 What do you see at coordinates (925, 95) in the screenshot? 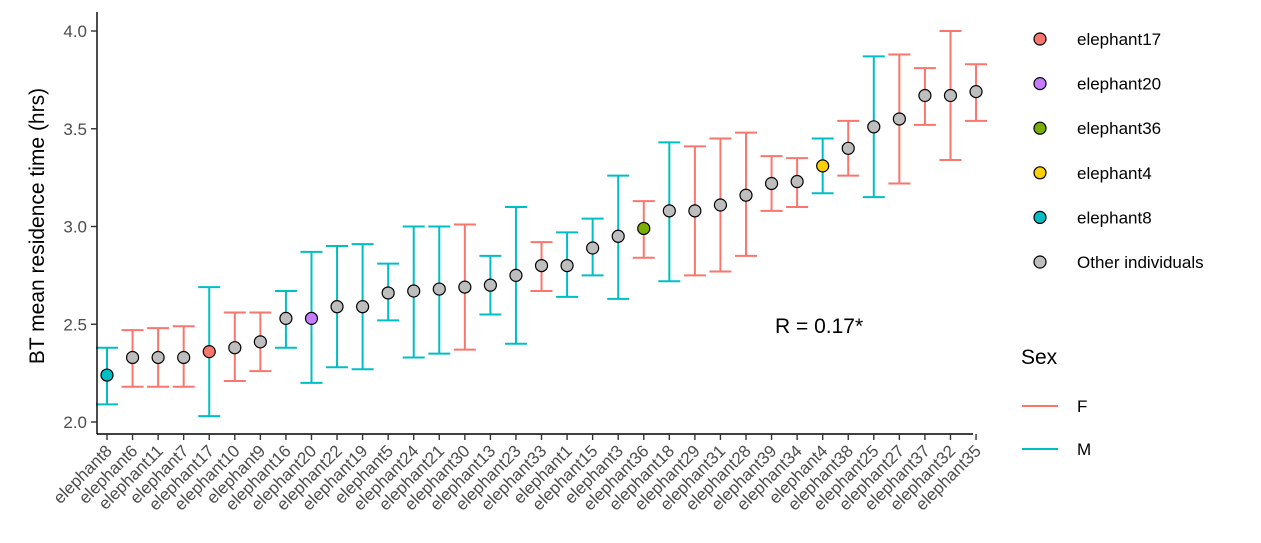
I see `point-elephant37` at bounding box center [925, 95].